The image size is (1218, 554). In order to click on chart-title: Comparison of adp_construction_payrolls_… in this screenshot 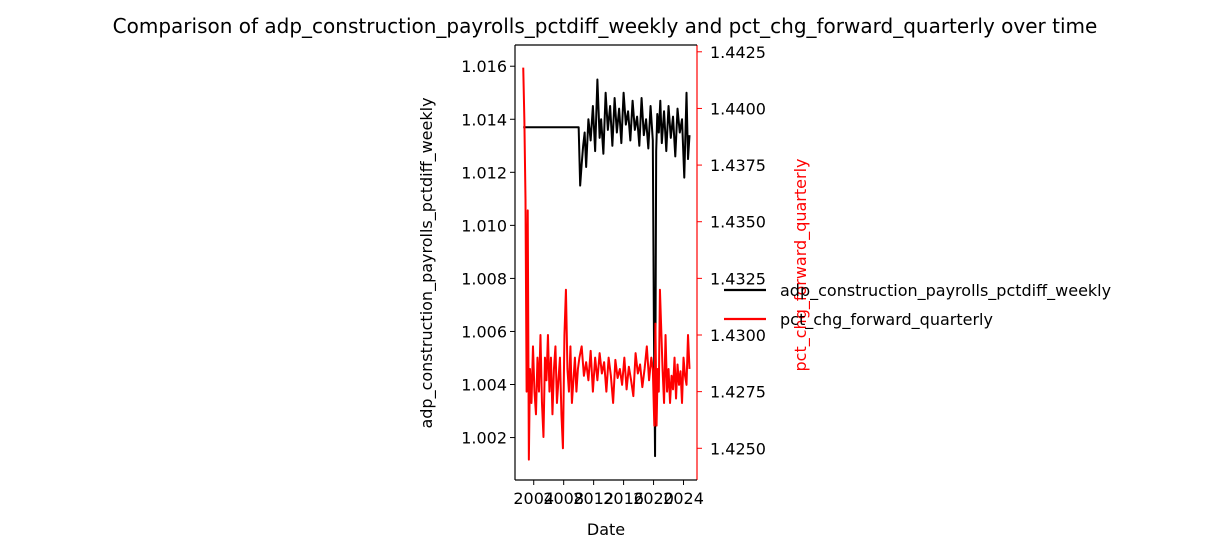, I will do `click(605, 26)`.